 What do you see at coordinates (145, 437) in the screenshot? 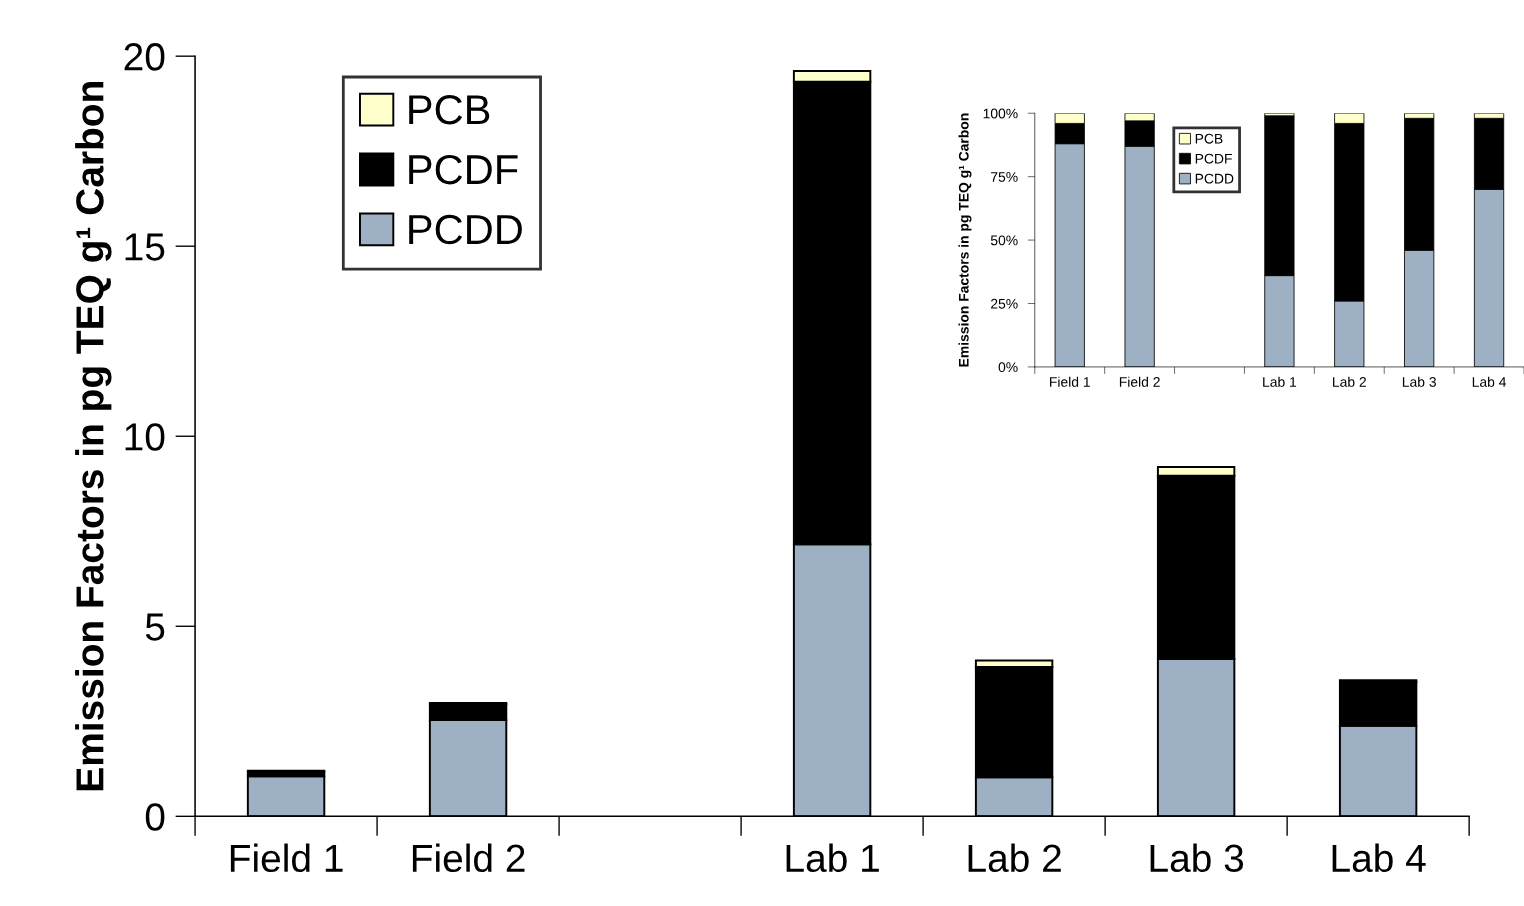
I see `y-tick-label: 10` at bounding box center [145, 437].